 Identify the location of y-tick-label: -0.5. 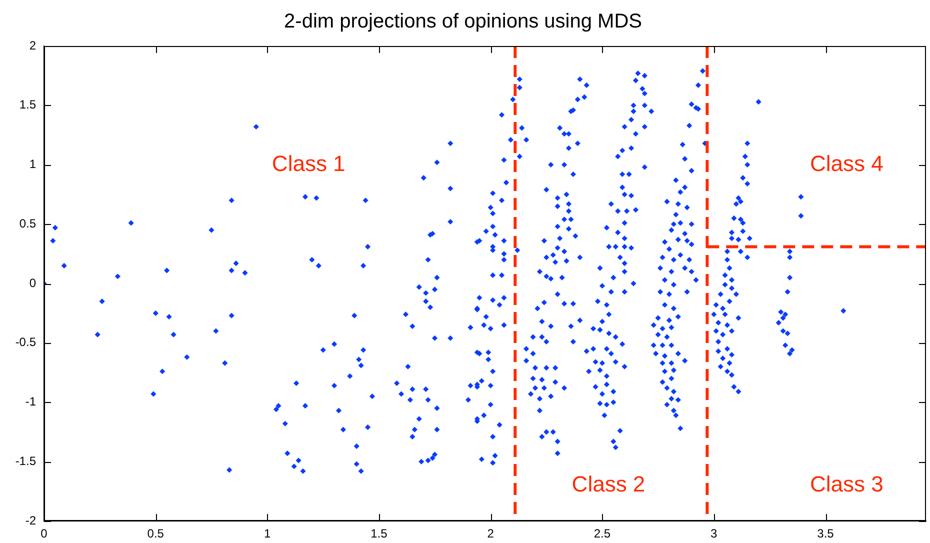
(25, 342).